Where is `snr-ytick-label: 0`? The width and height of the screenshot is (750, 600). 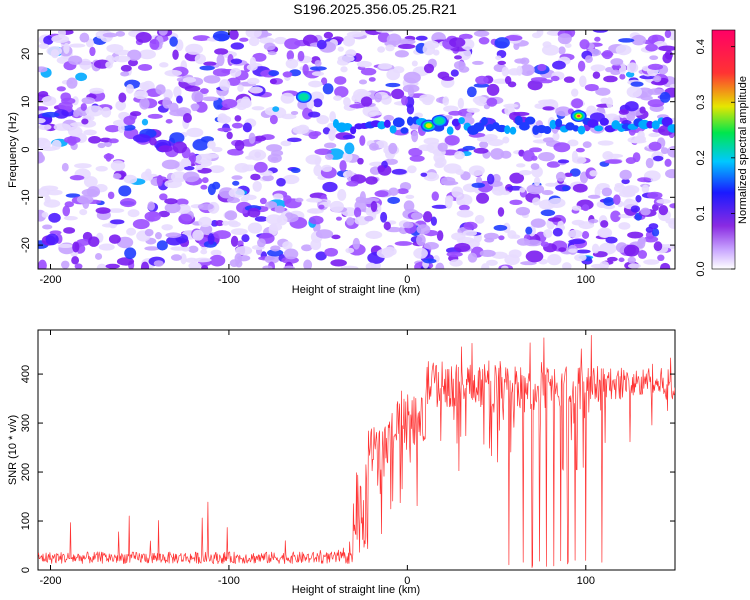 snr-ytick-label: 0 is located at coordinates (26, 570).